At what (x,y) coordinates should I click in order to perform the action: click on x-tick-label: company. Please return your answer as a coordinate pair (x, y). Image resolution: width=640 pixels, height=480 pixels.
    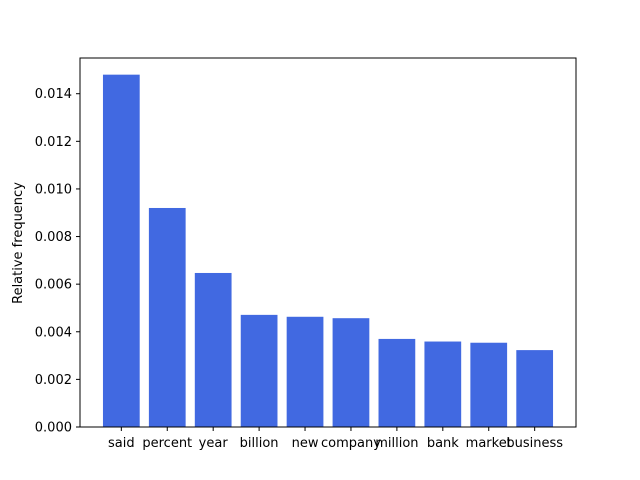
    Looking at the image, I should click on (351, 443).